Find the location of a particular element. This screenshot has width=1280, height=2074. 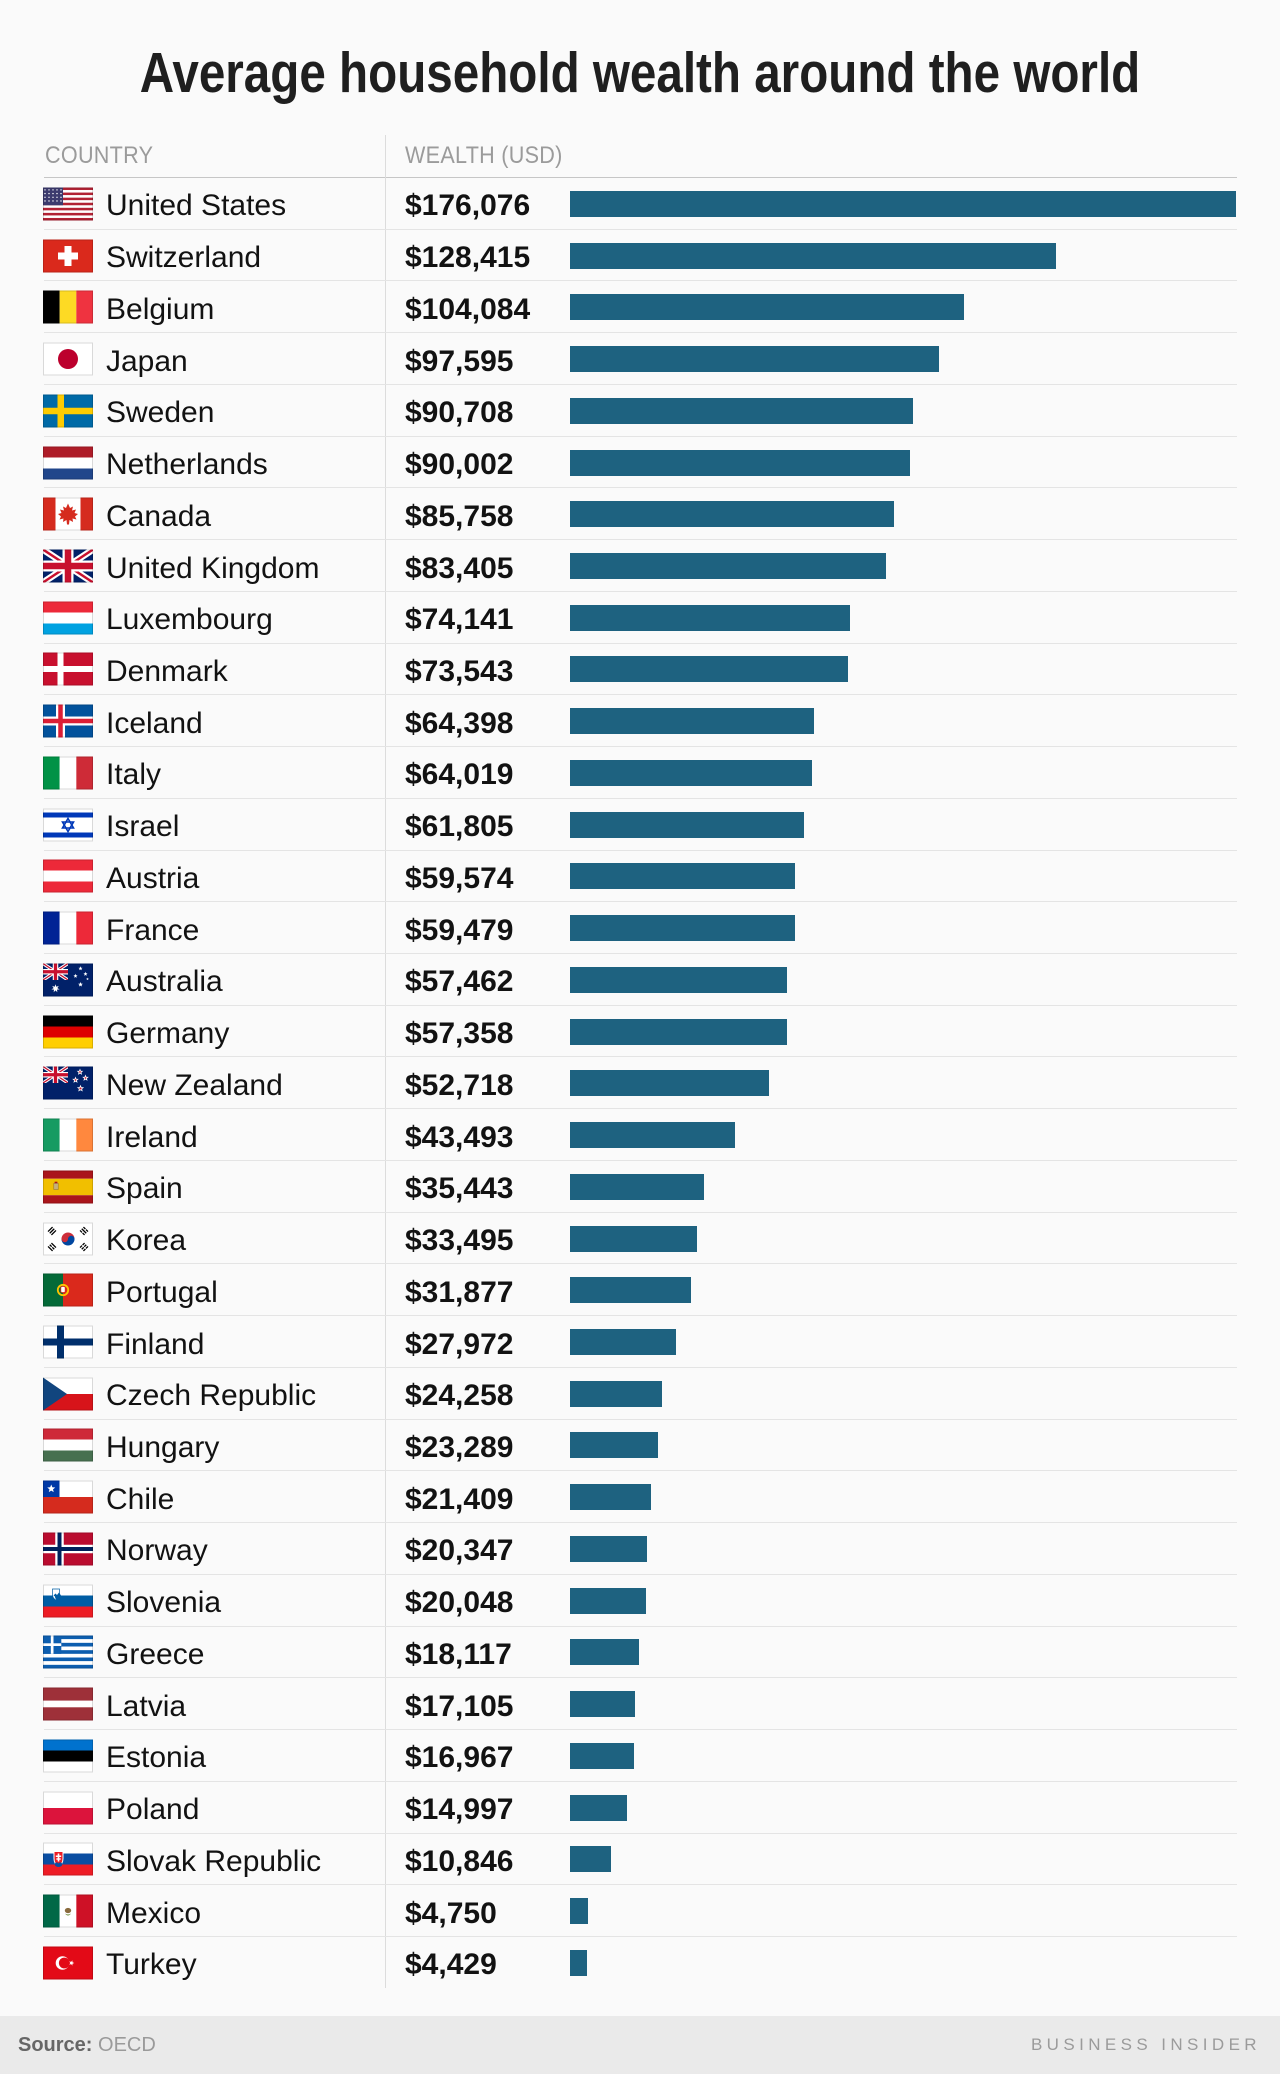

country-name: Estonia is located at coordinates (156, 1758).